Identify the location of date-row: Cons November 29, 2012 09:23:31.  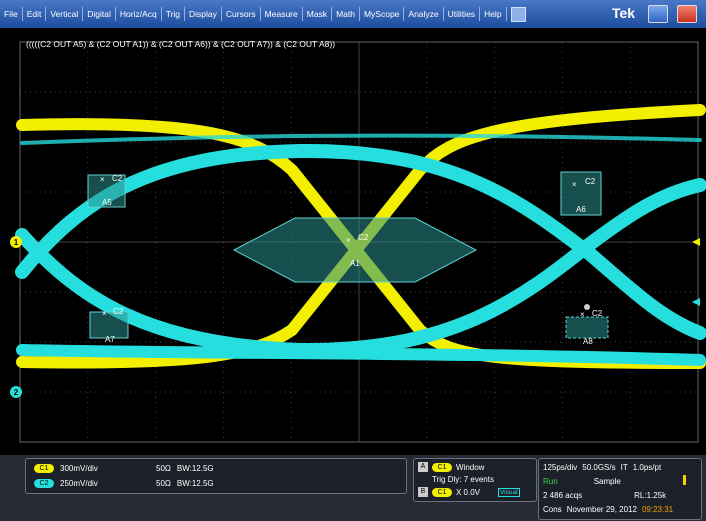
(608, 509).